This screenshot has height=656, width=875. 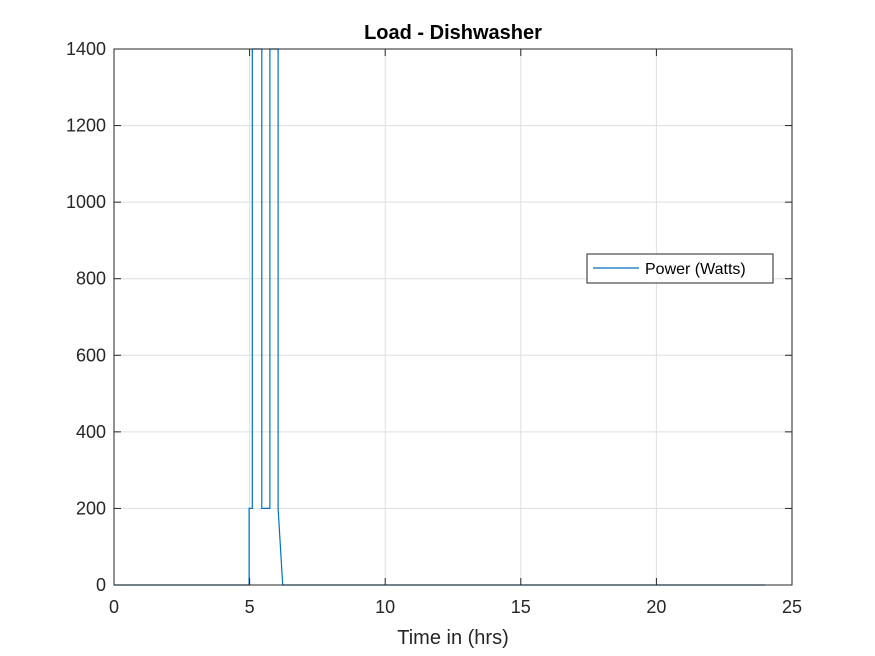 I want to click on y-tick-label: 400, so click(x=91, y=432).